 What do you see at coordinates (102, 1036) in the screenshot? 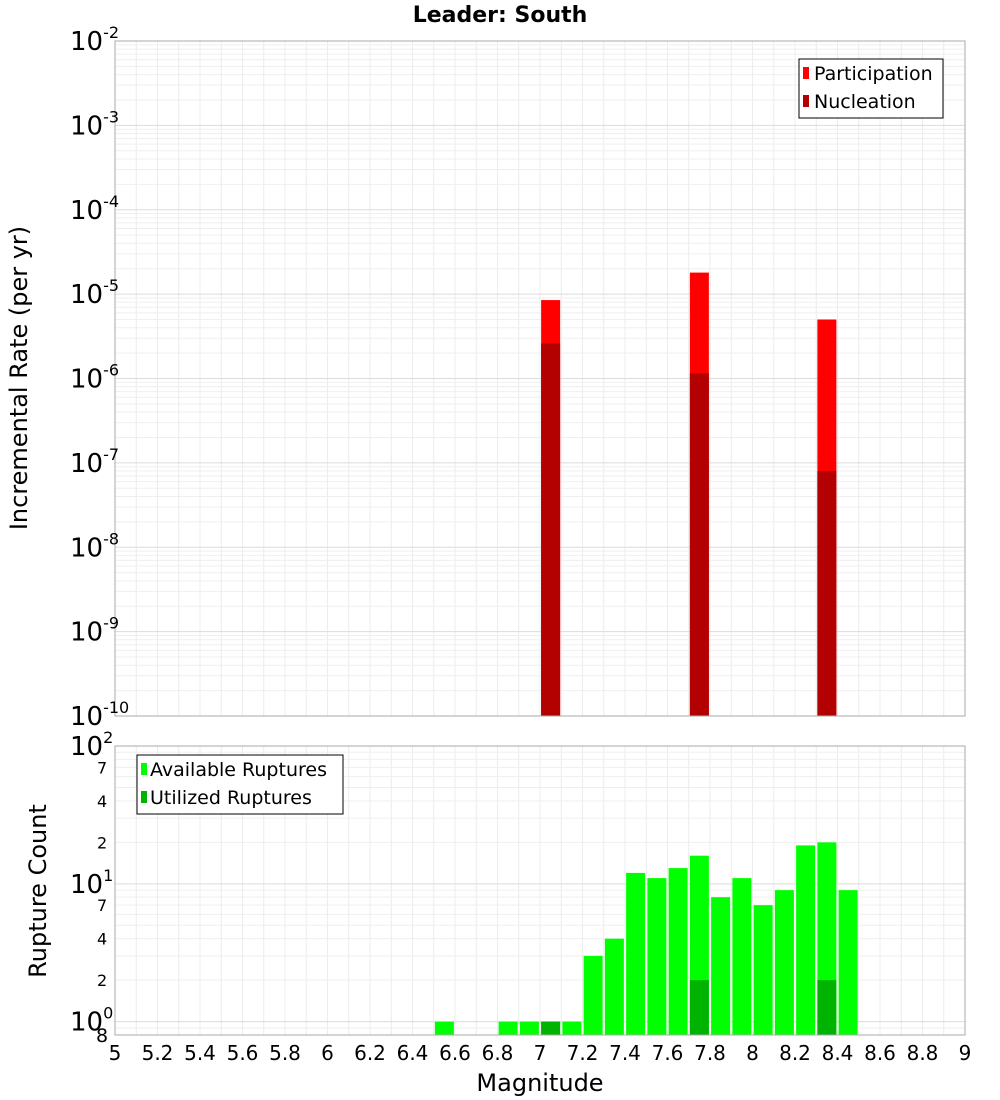
I see `count-y-minor-tick-label: 8` at bounding box center [102, 1036].